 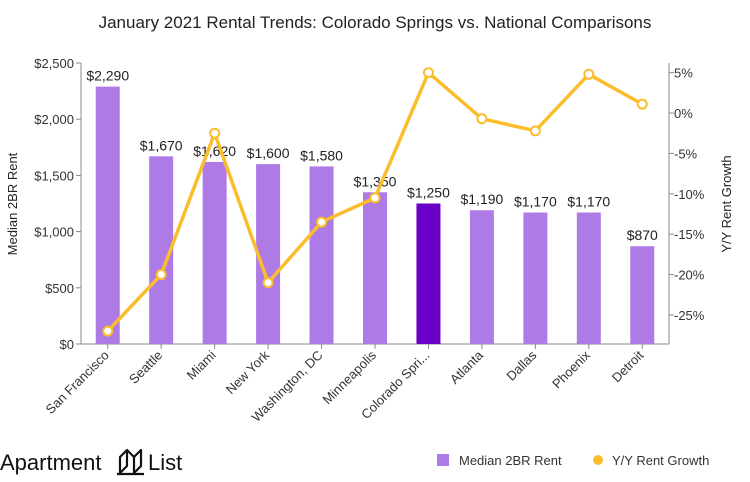 I want to click on legend-bar-label: Median 2BR Rent, so click(x=510, y=460).